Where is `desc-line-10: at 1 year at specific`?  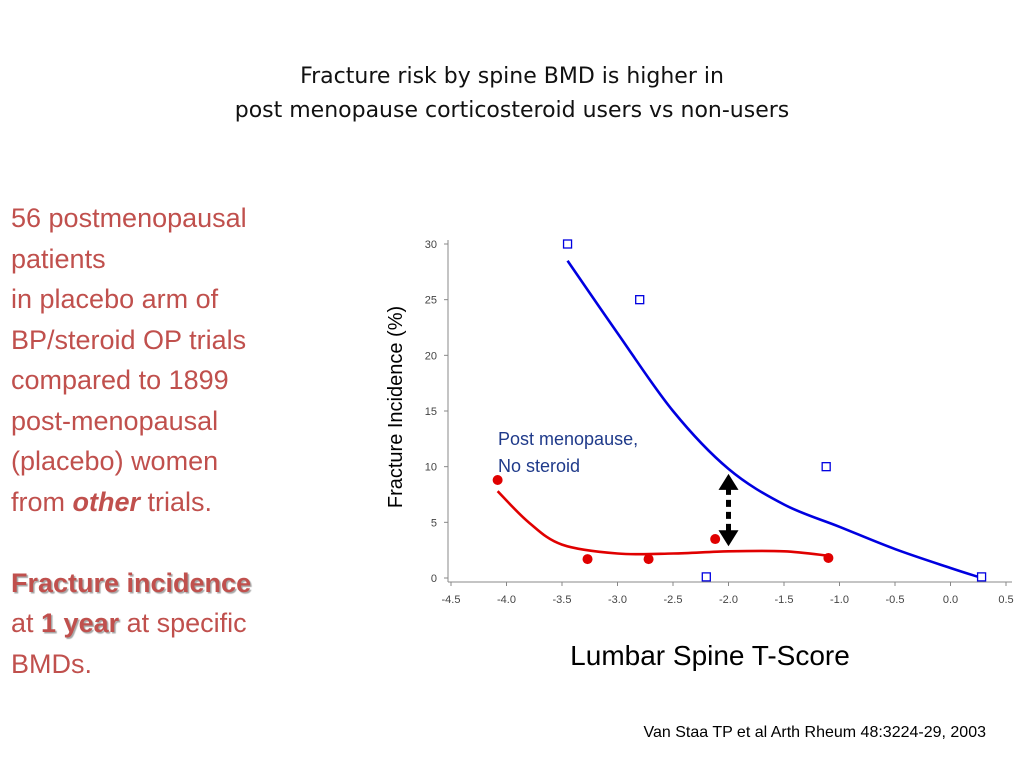
desc-line-10: at 1 year at specific is located at coordinates (181, 623).